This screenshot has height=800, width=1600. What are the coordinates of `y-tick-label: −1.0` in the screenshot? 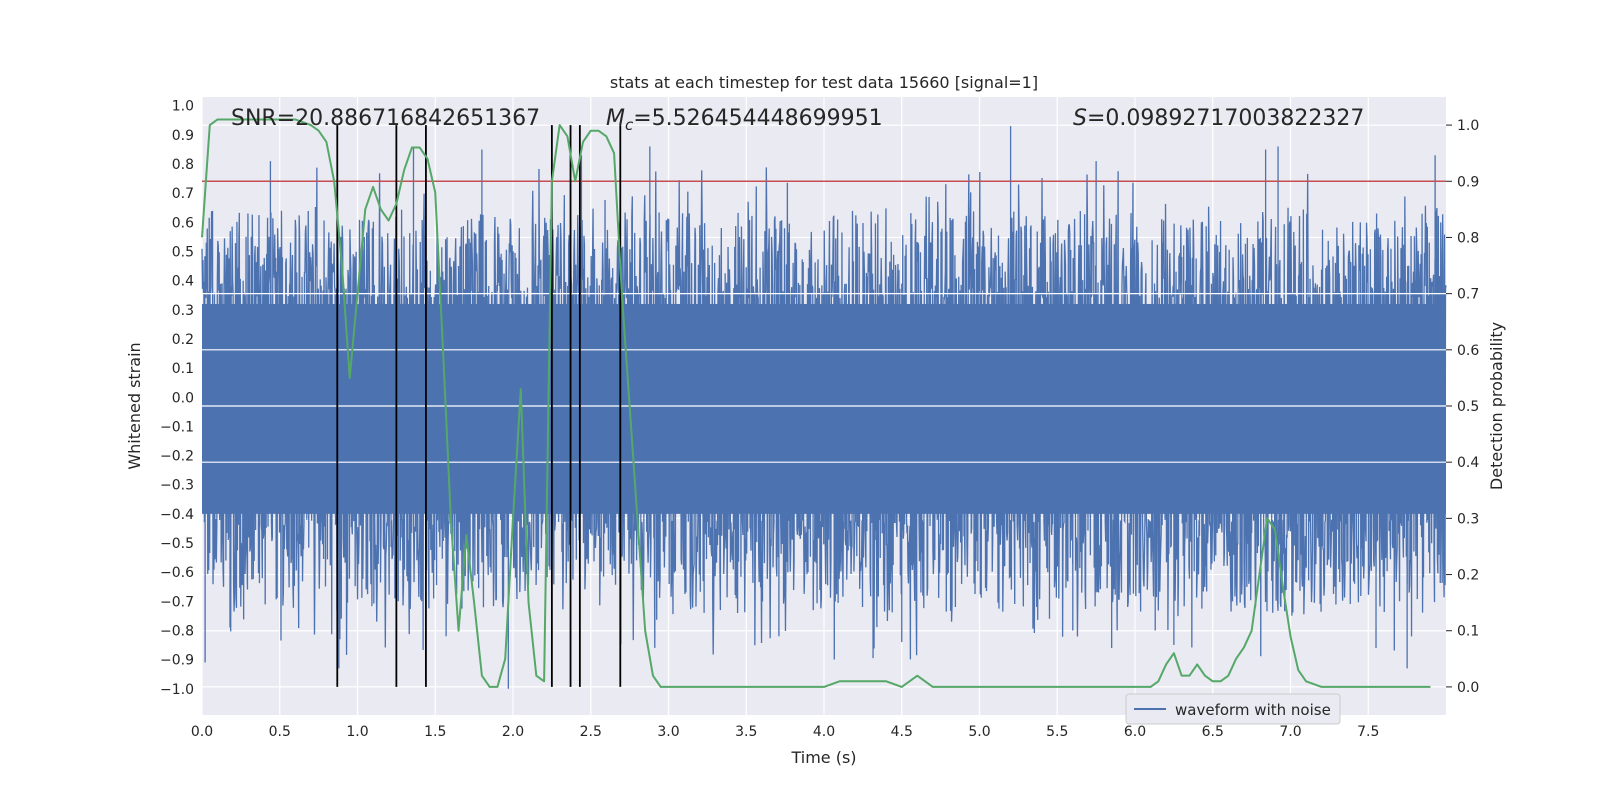 It's located at (177, 690).